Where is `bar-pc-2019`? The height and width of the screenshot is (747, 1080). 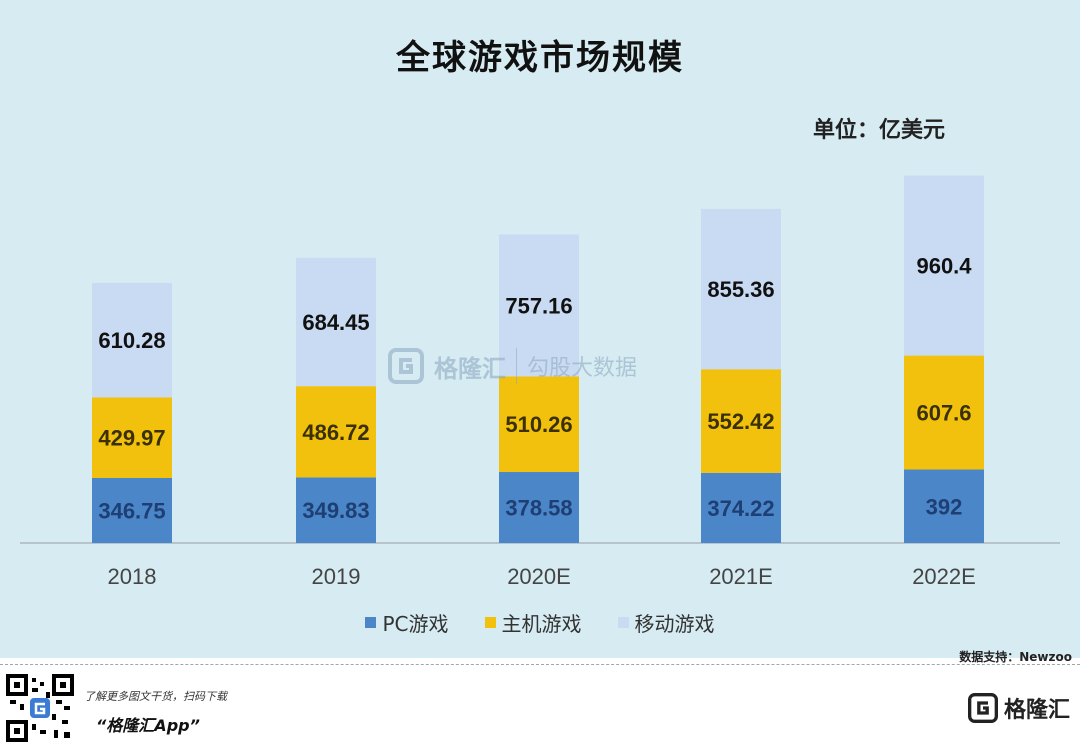 bar-pc-2019 is located at coordinates (336, 510).